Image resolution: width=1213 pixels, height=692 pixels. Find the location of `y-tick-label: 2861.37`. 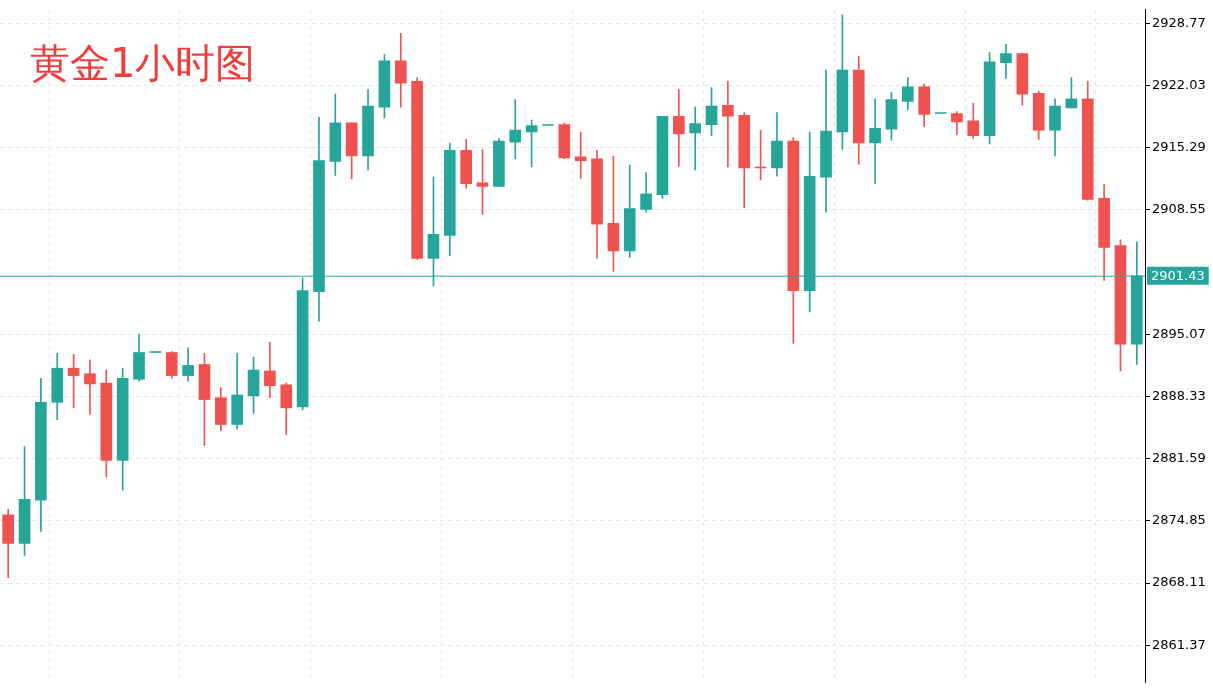

y-tick-label: 2861.37 is located at coordinates (1179, 644).